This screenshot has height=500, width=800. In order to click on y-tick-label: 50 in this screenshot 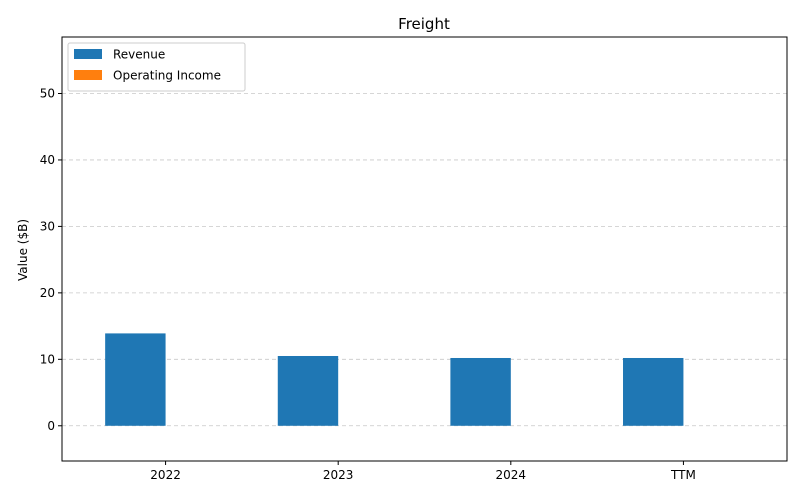, I will do `click(47, 93)`.